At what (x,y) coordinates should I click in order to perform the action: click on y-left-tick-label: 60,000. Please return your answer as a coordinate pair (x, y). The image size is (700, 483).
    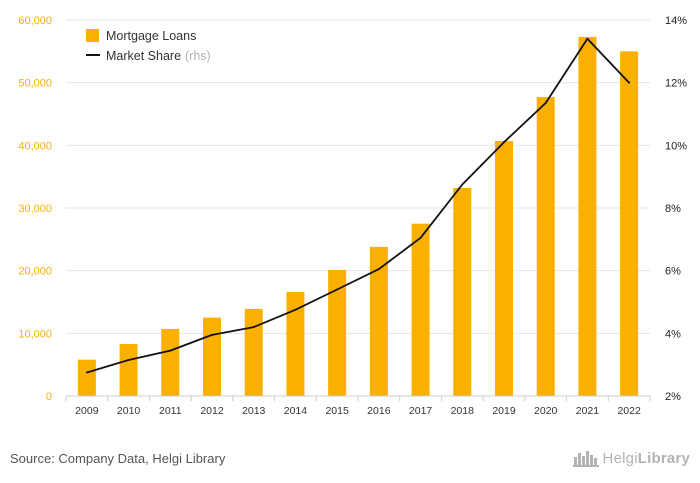
    Looking at the image, I should click on (35, 21).